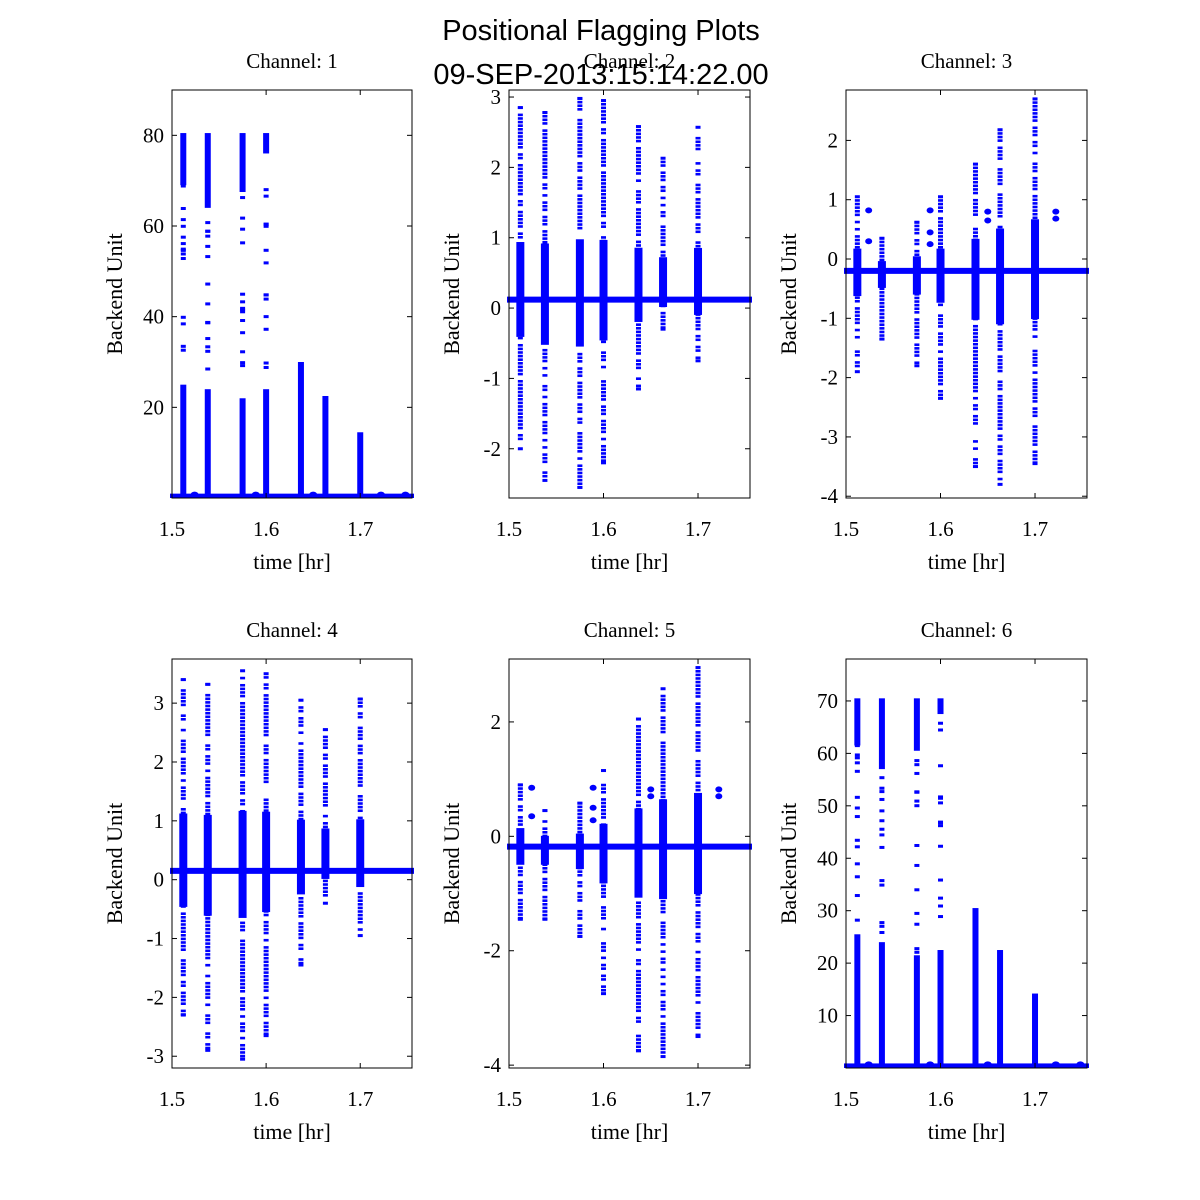 The height and width of the screenshot is (1200, 1200). Describe the element at coordinates (292, 61) in the screenshot. I see `subplot-title: Channel: 1` at that location.